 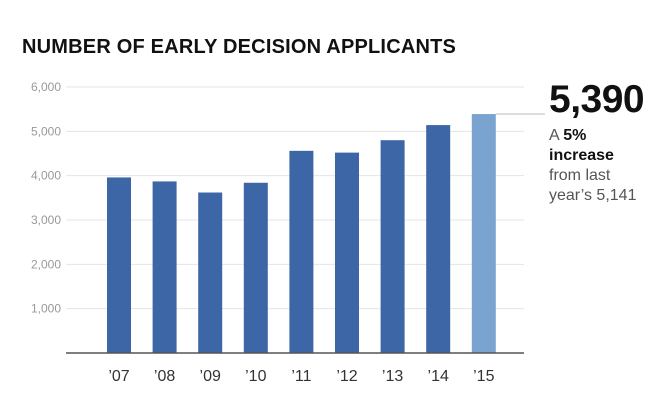 I want to click on x-tick-label: ’12, so click(x=346, y=376).